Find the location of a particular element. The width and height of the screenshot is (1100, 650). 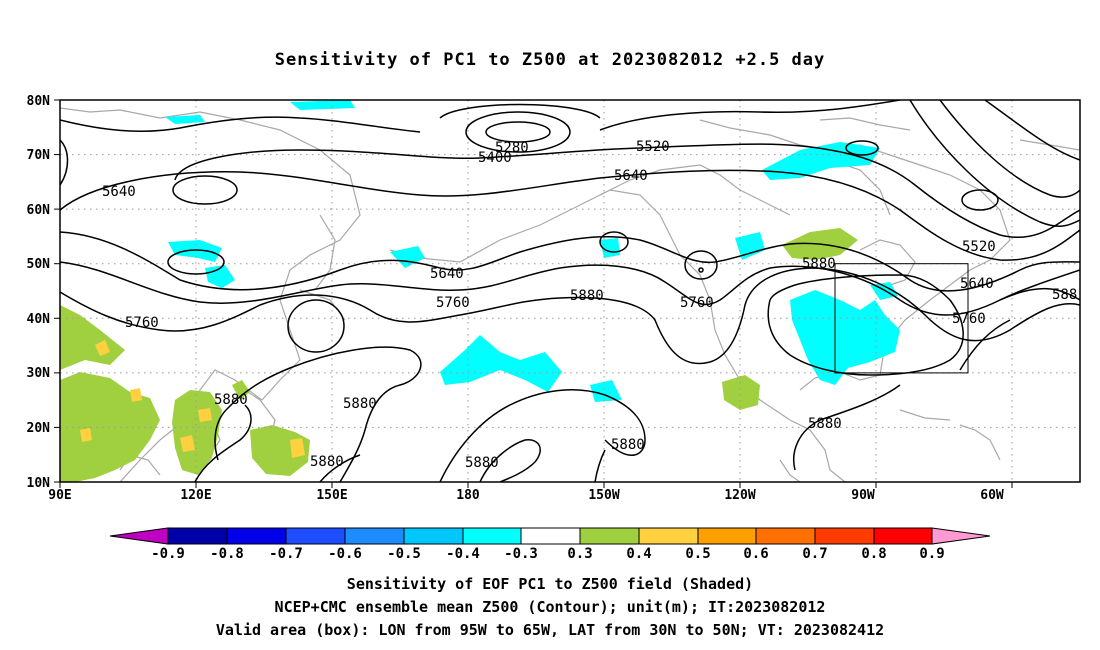

lat-label: 20N is located at coordinates (39, 428).